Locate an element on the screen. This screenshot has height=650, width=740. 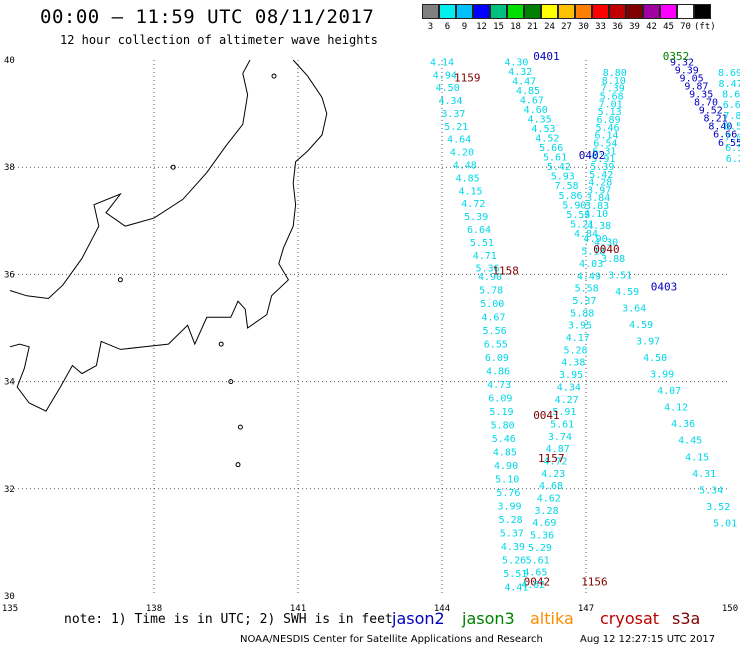
swh-value: 5.42 is located at coordinates (601, 175).